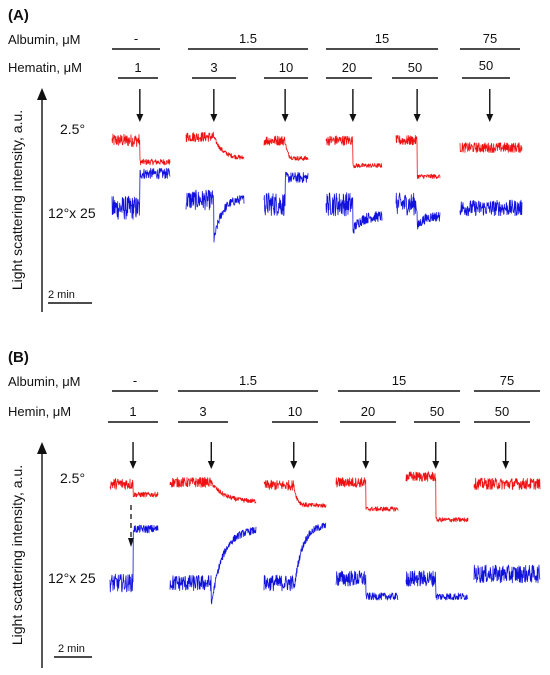  What do you see at coordinates (248, 380) in the screenshot?
I see `panel-b-albumin-label-1: 1.5` at bounding box center [248, 380].